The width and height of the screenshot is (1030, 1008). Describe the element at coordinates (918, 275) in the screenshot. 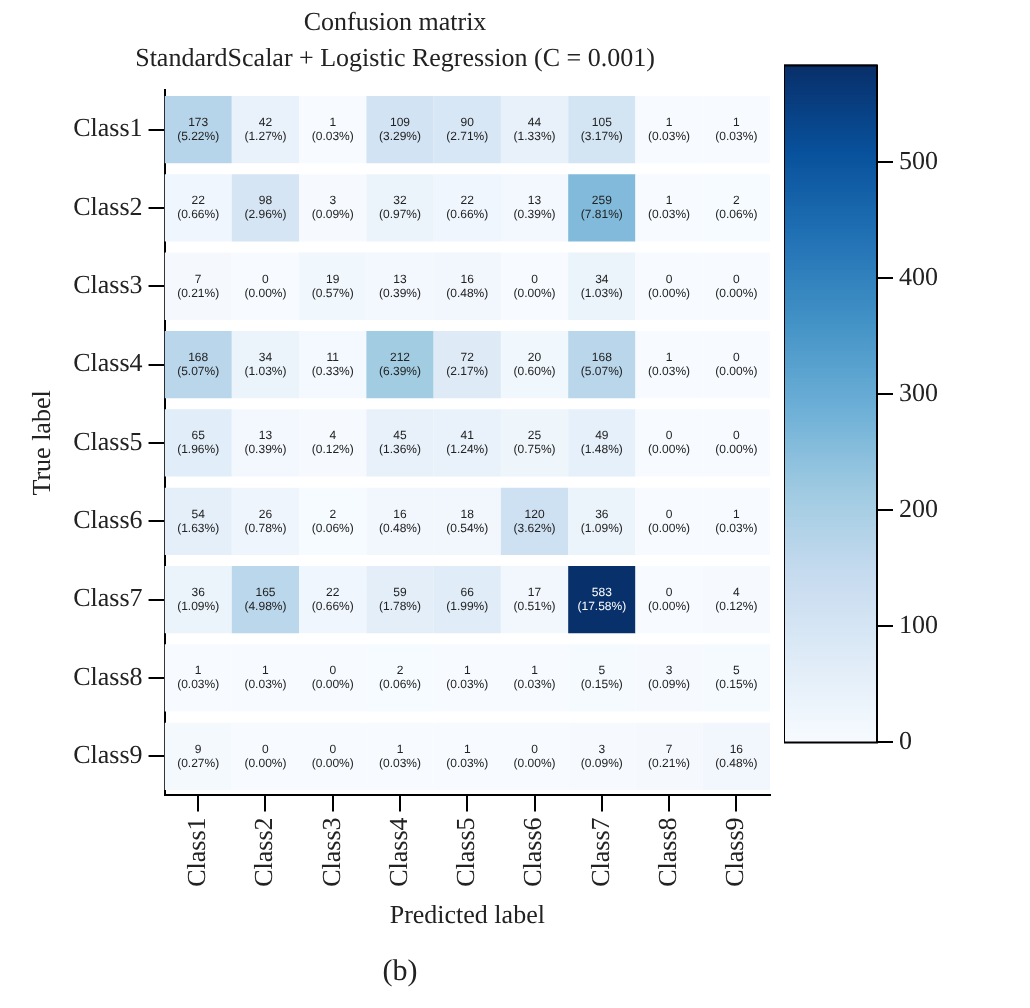

I see `color-bar-label: 400` at that location.